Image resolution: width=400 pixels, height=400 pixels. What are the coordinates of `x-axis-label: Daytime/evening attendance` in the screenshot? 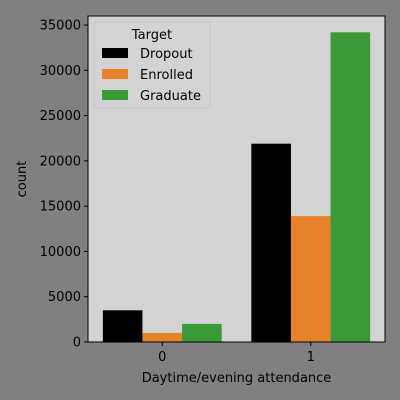 It's located at (237, 378).